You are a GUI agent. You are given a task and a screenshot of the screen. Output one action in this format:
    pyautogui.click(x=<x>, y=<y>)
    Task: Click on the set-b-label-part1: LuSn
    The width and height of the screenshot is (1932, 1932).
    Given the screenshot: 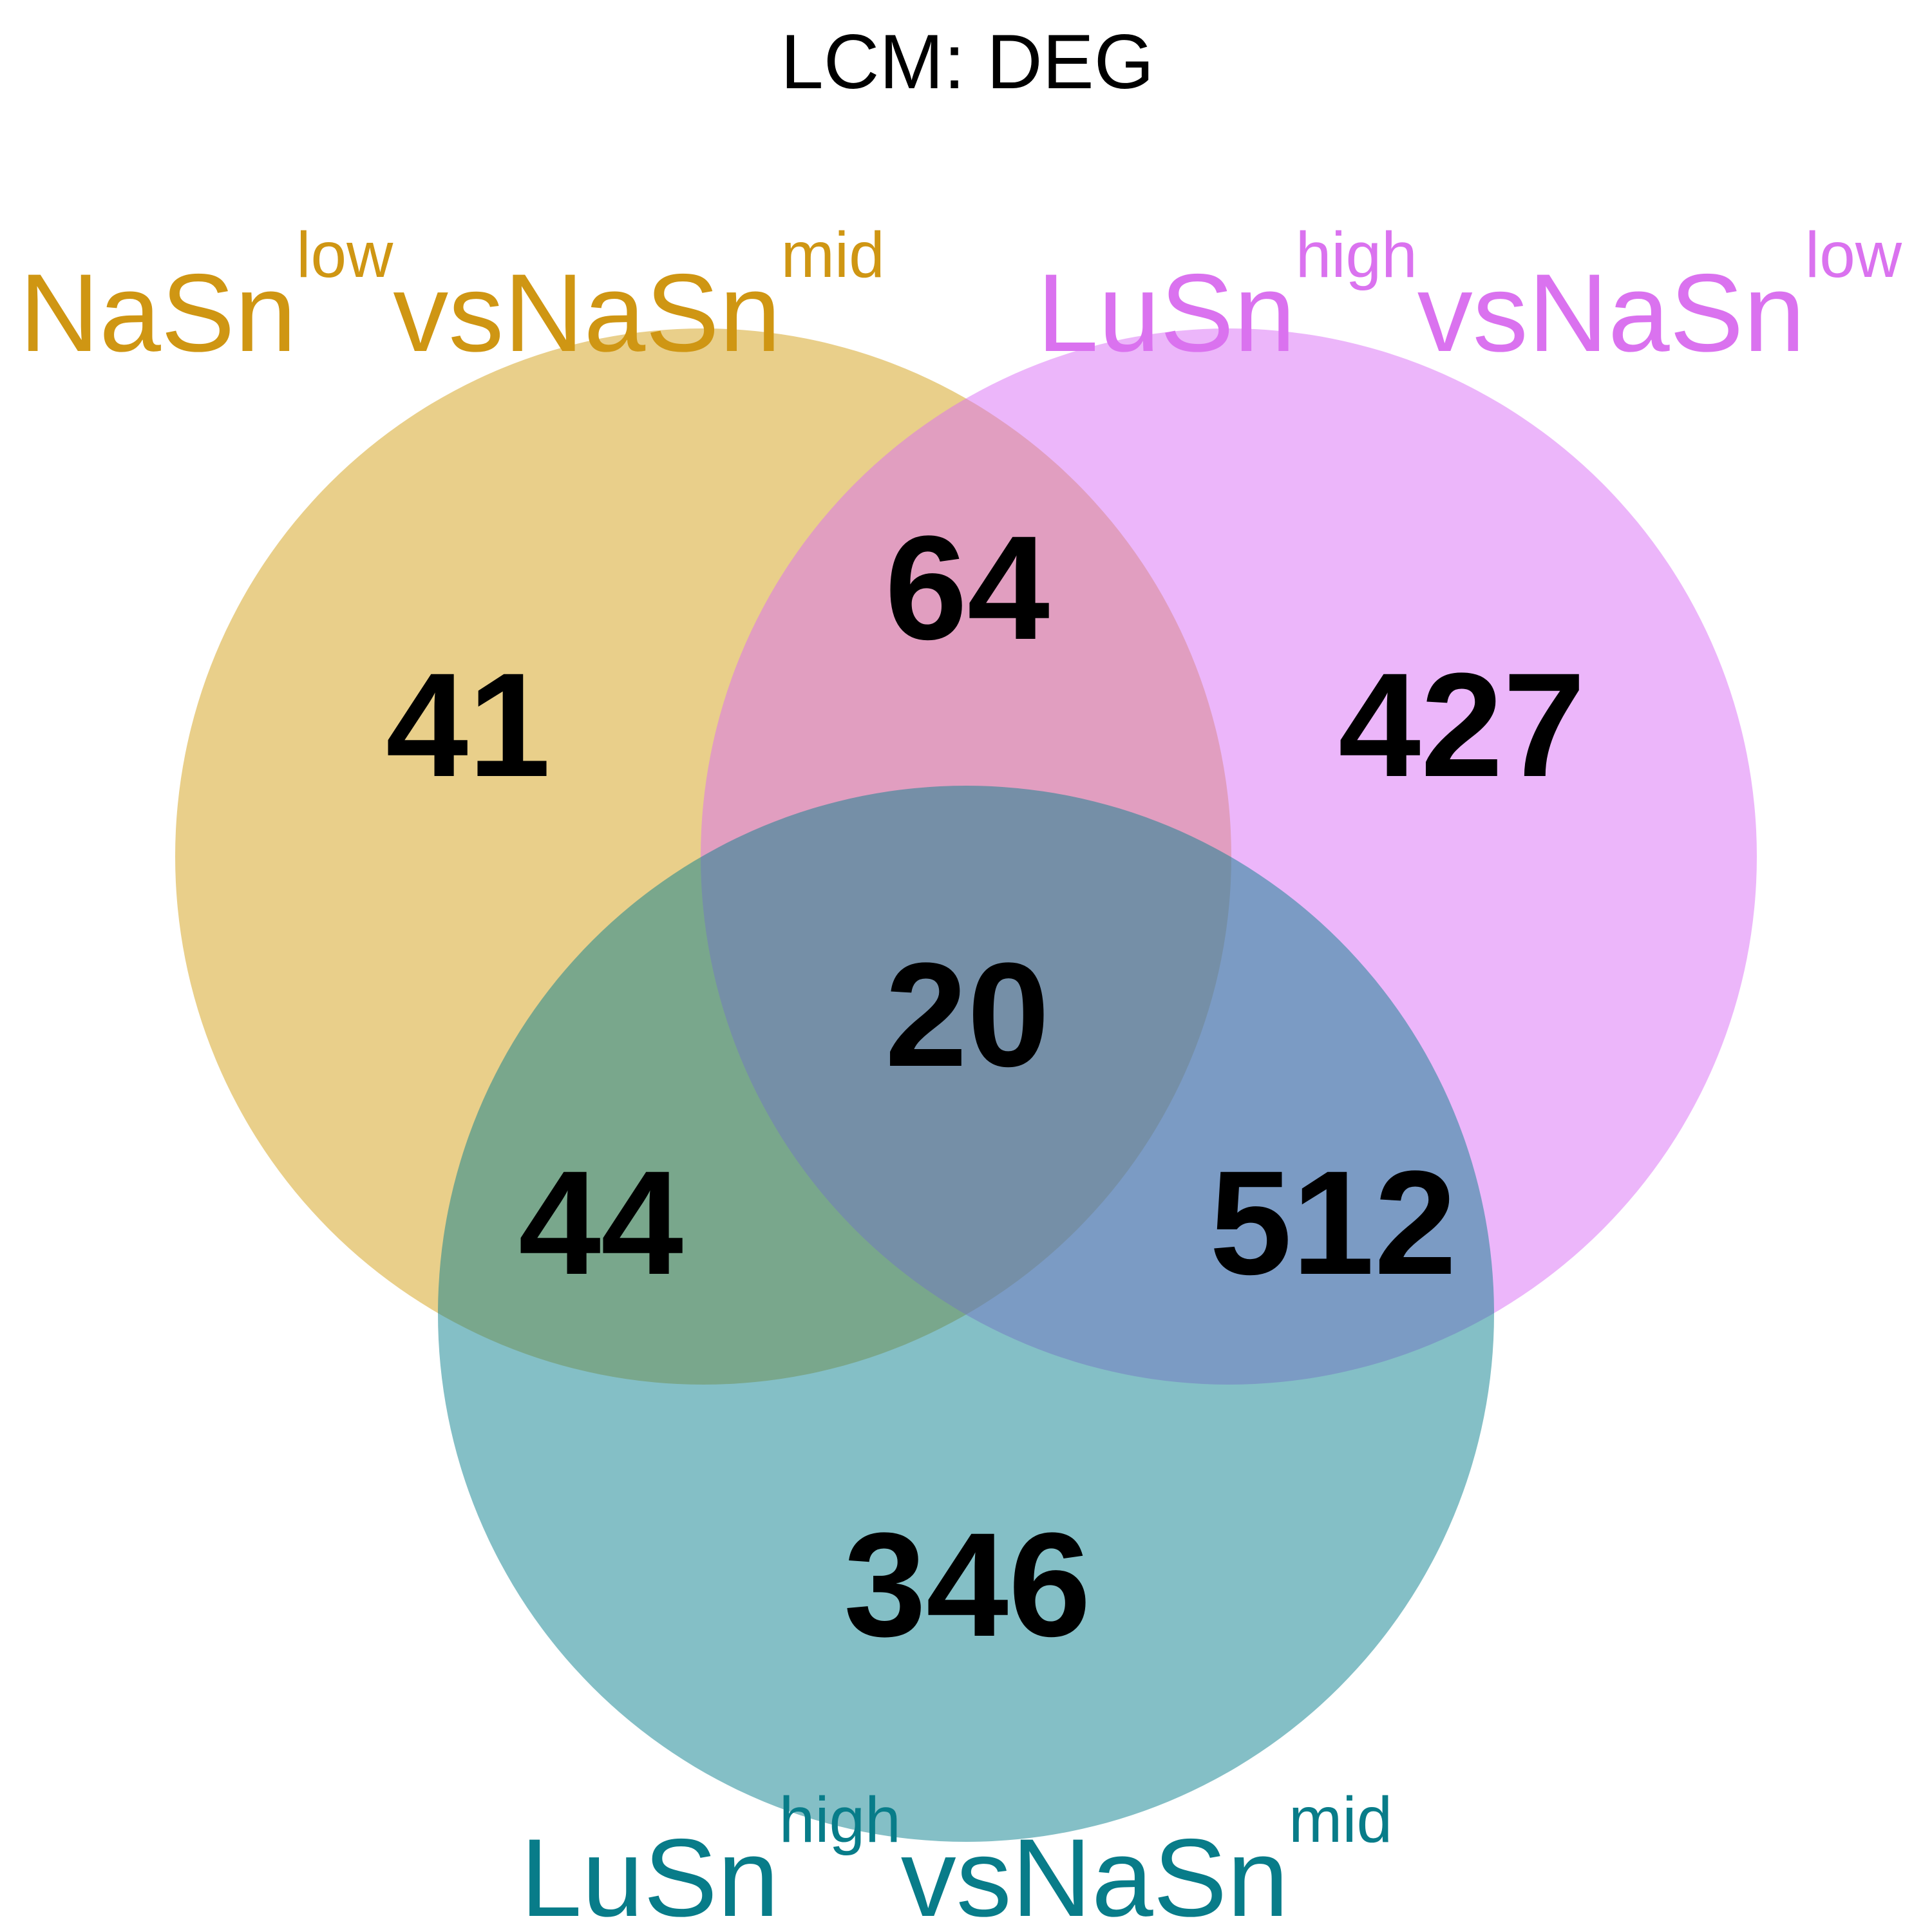 What is the action you would take?
    pyautogui.click(x=1166, y=313)
    